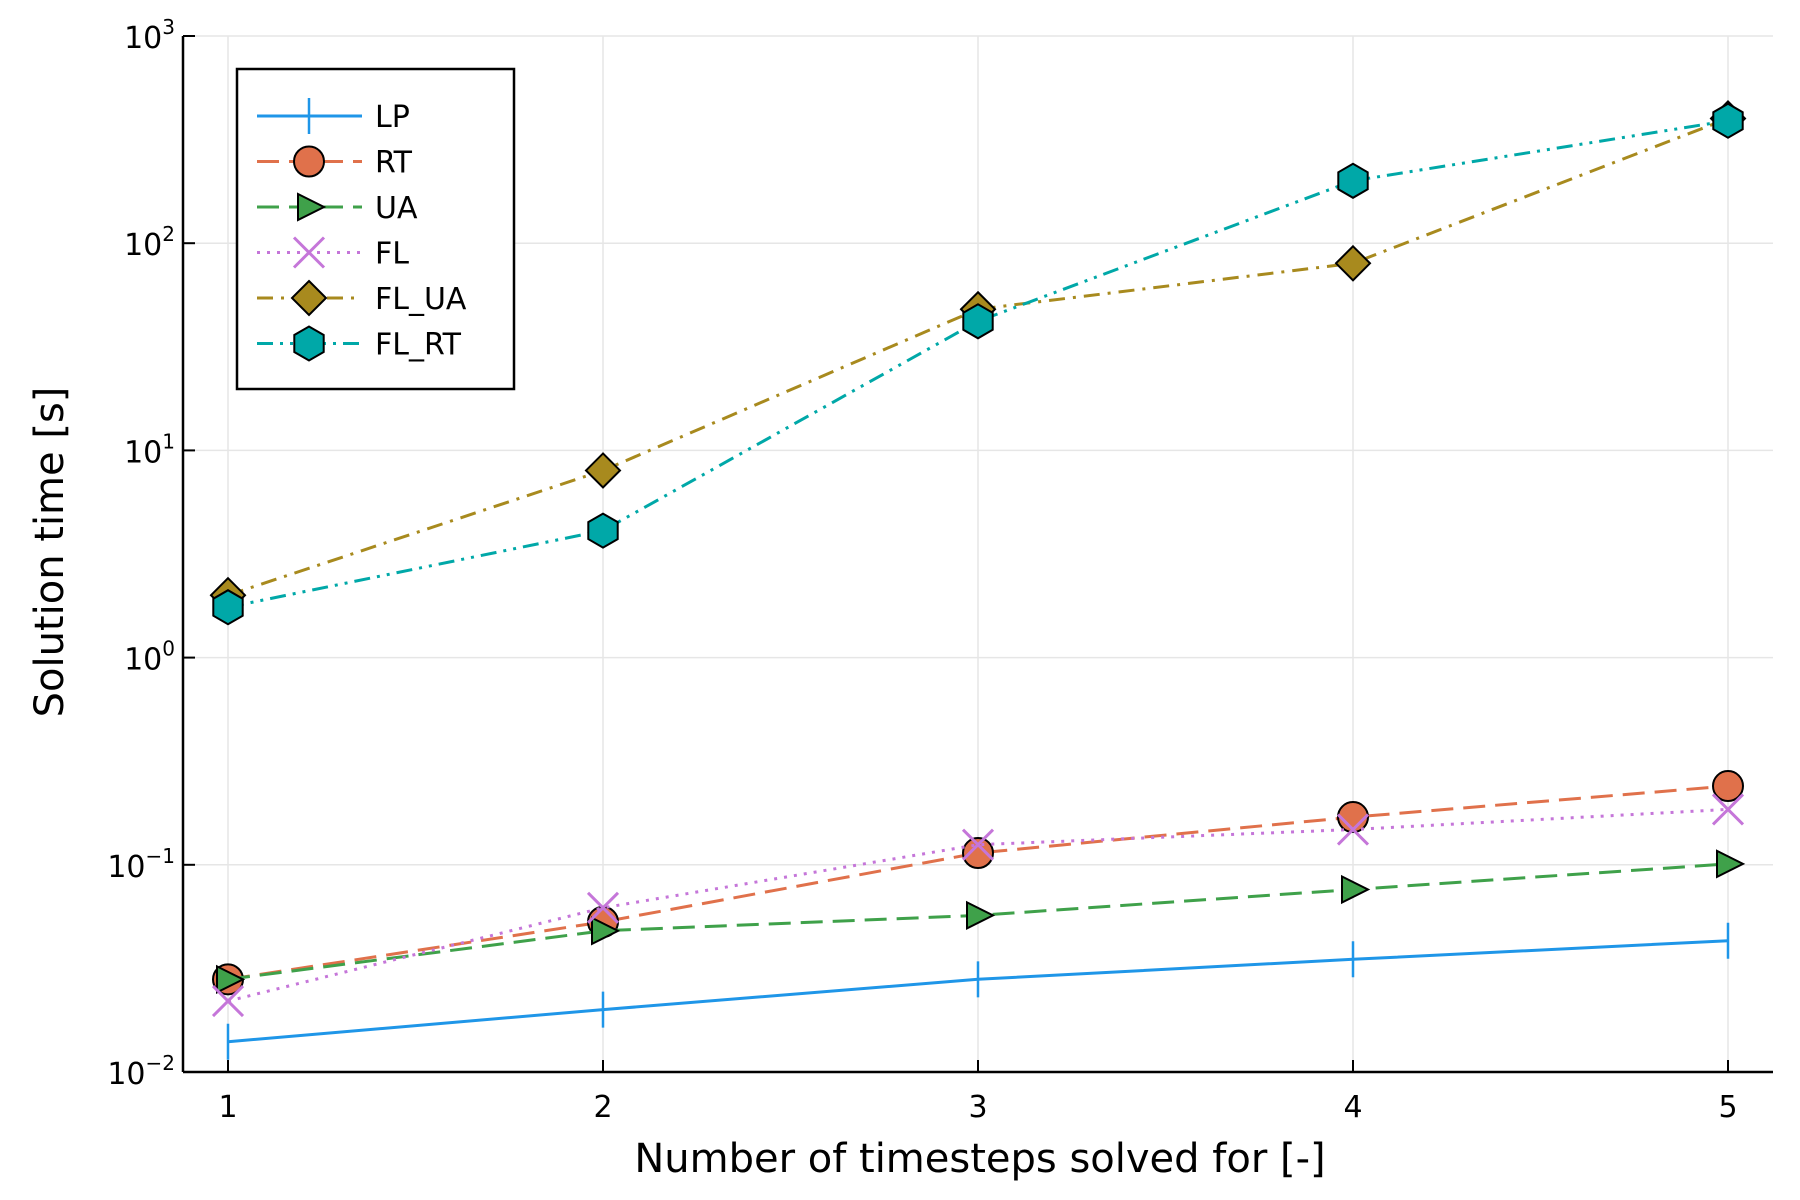 Image resolution: width=1800 pixels, height=1200 pixels. What do you see at coordinates (421, 299) in the screenshot?
I see `legend-label-fl-ua: FL_UA` at bounding box center [421, 299].